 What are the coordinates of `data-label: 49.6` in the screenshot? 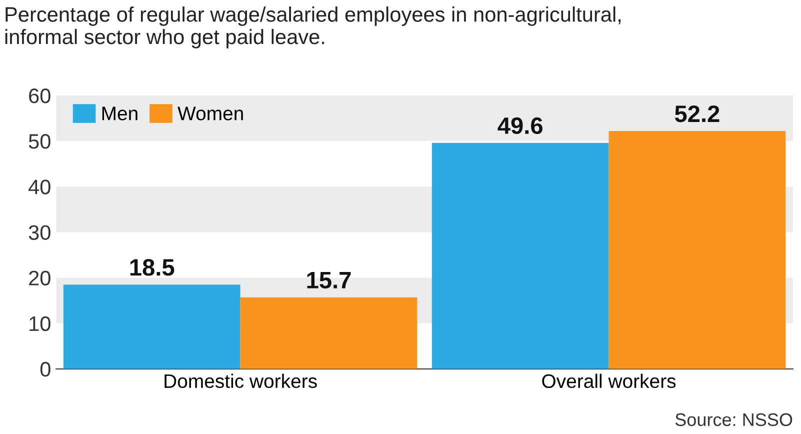 It's located at (520, 125).